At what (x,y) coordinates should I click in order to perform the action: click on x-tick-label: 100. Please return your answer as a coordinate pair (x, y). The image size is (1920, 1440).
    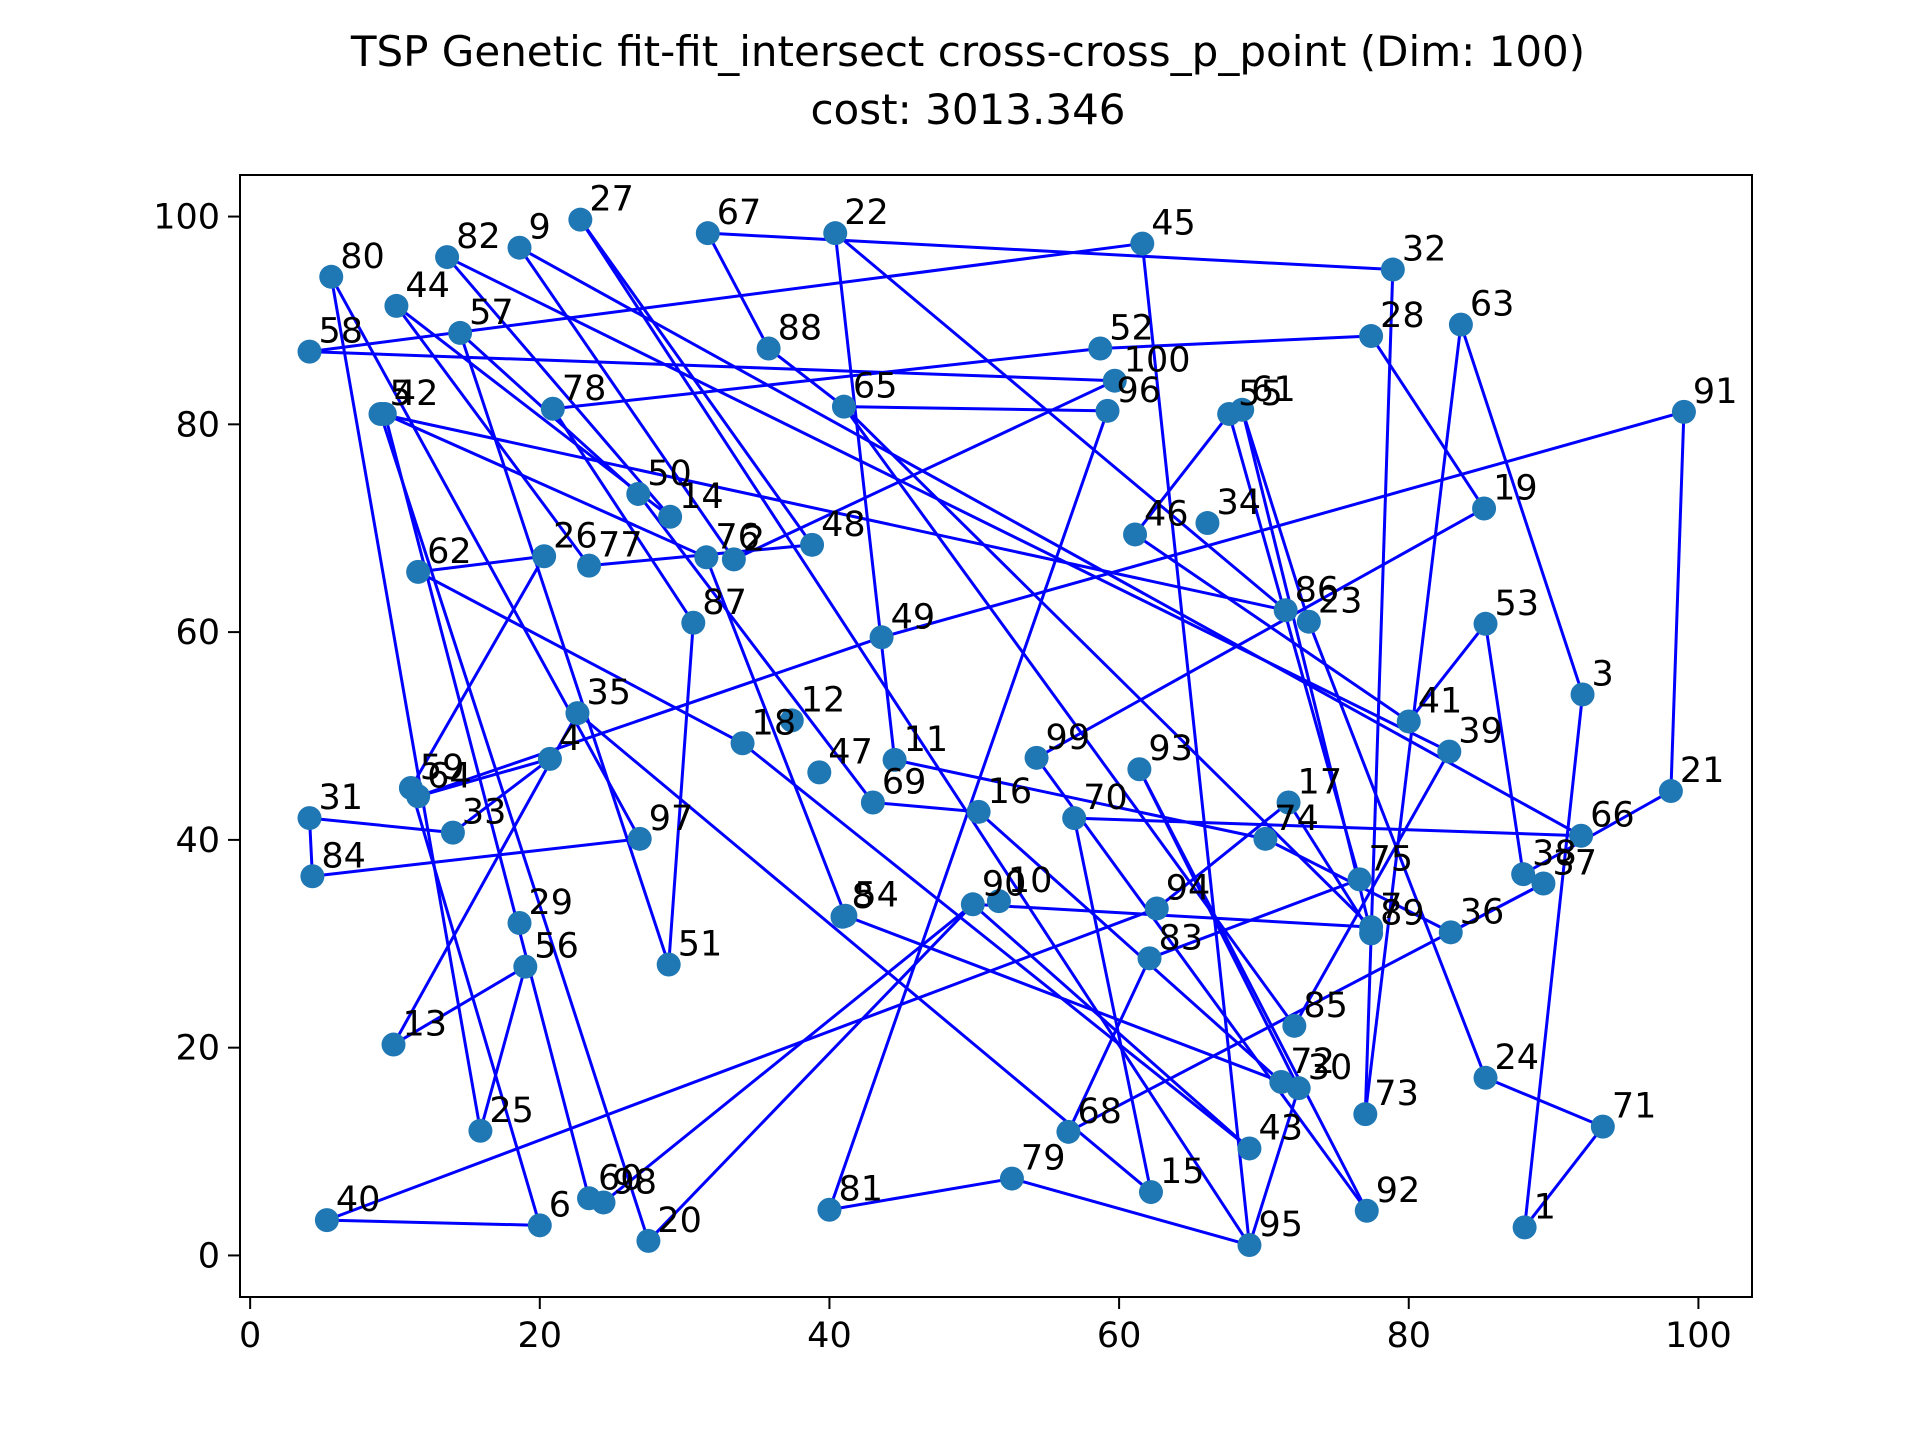
    Looking at the image, I should click on (1698, 1336).